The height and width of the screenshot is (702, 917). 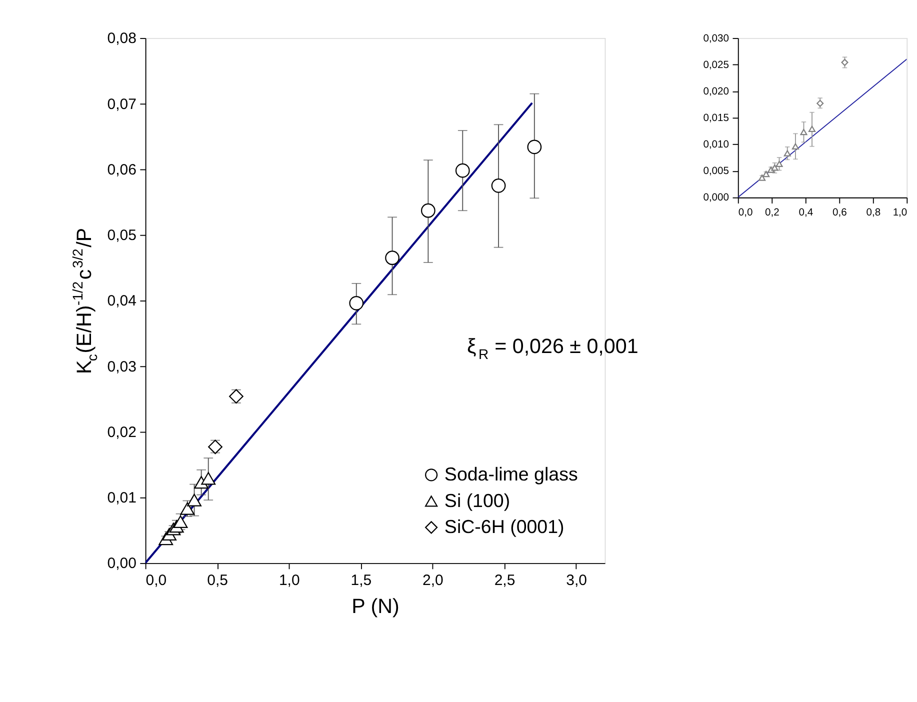 I want to click on y-tick-label: 0,025, so click(x=716, y=65).